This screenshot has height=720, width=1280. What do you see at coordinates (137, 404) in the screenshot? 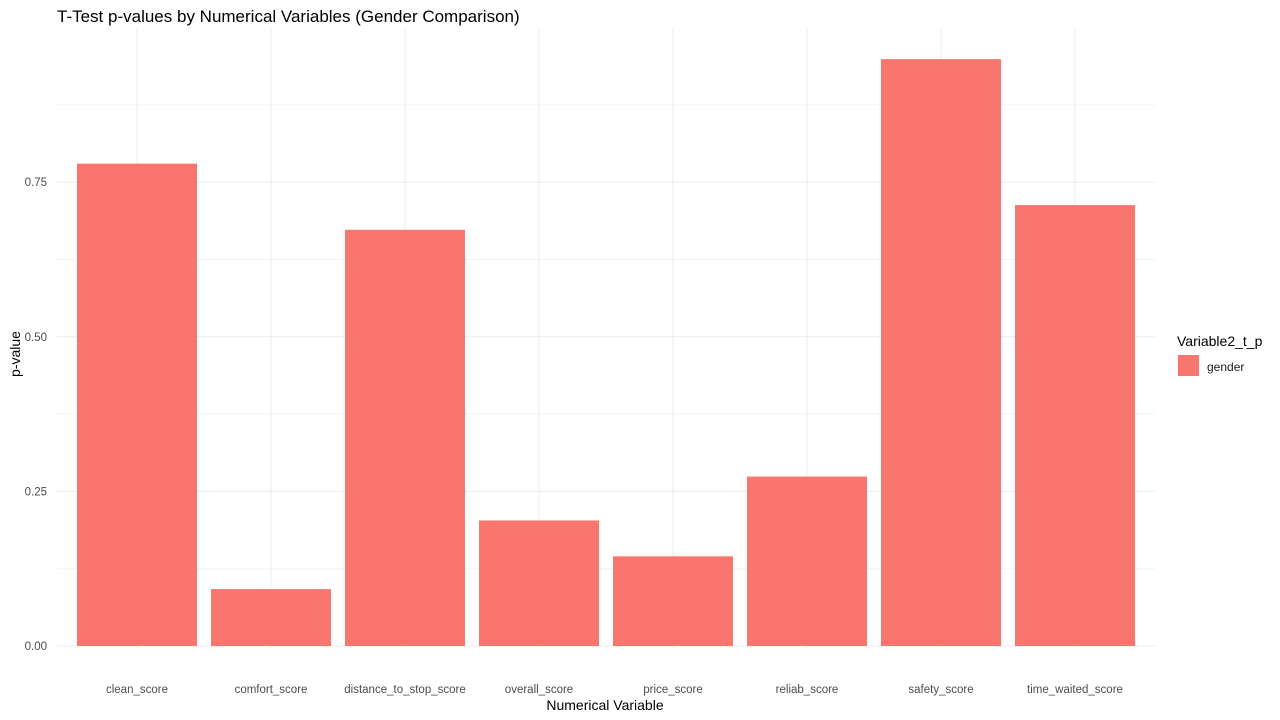
I see `bar-clean_score` at bounding box center [137, 404].